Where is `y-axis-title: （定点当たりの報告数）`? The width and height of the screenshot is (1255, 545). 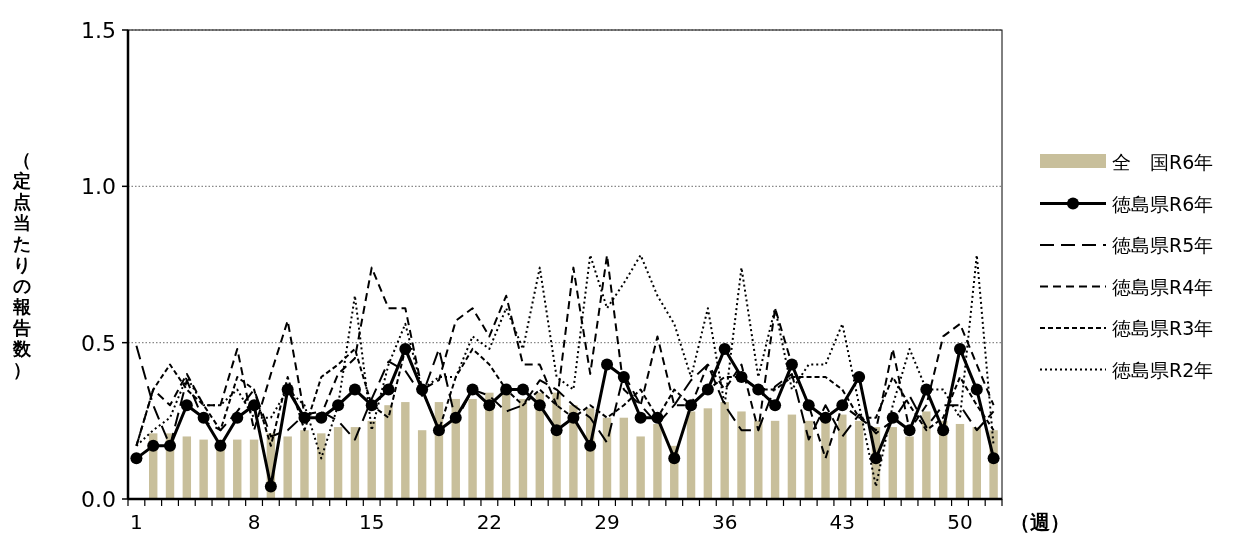 y-axis-title: （定点当たりの報告数） is located at coordinates (22, 264).